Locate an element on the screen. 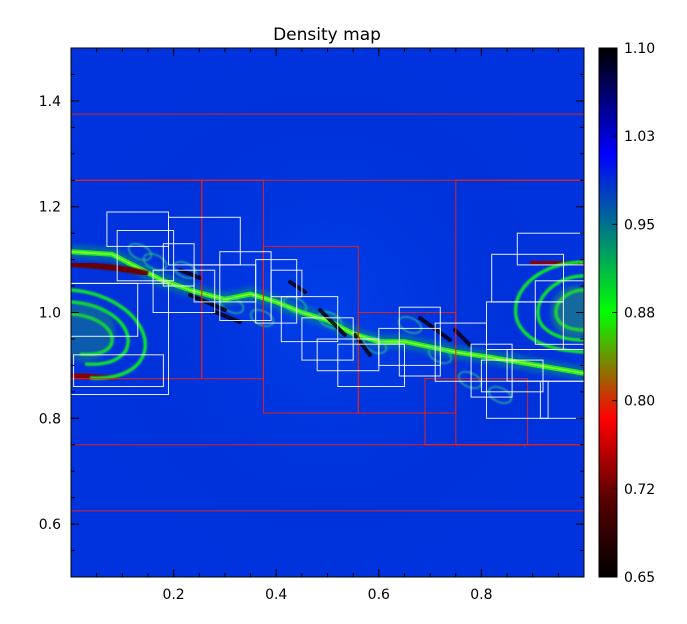 The height and width of the screenshot is (624, 687). colorbar: 1.10 1.03 0.95 0.88 0.80 0.72 0.65 is located at coordinates (626, 313).